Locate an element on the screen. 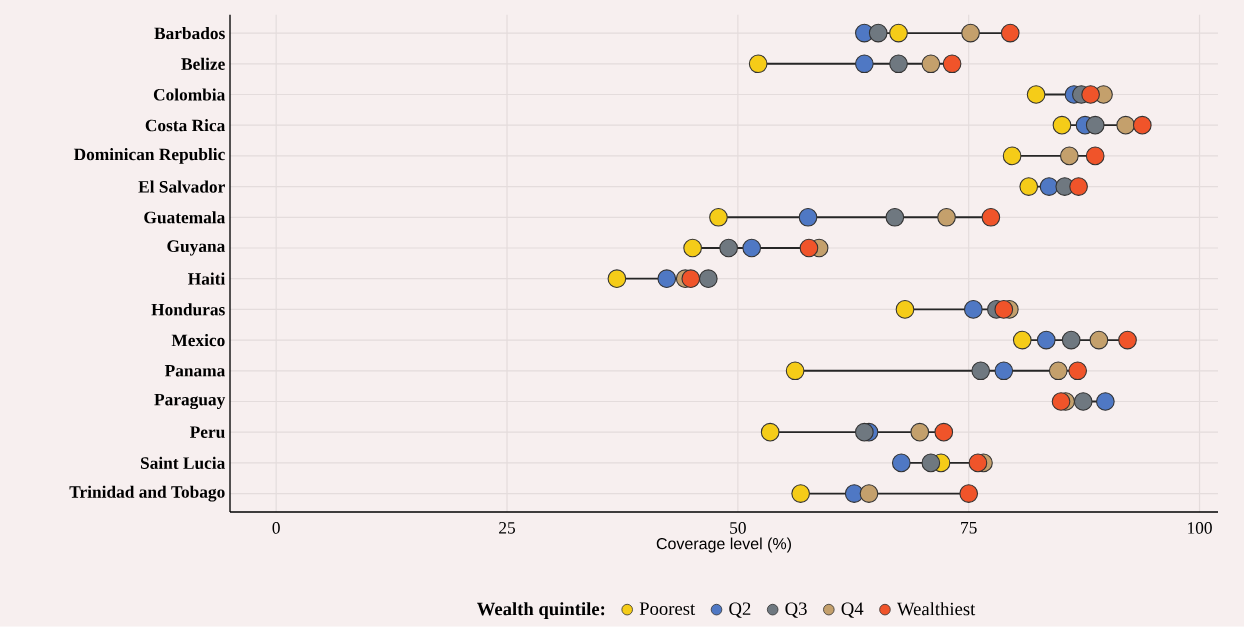  y-tick-label: Peru is located at coordinates (207, 432).